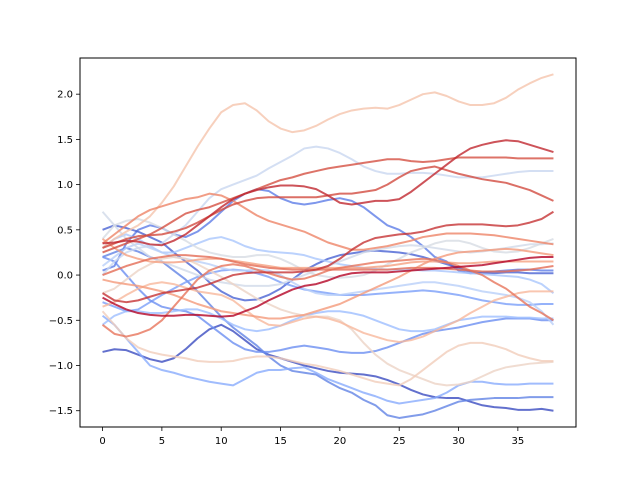 The width and height of the screenshot is (640, 480). What do you see at coordinates (65, 185) in the screenshot?
I see `y-tick-label: 1.0` at bounding box center [65, 185].